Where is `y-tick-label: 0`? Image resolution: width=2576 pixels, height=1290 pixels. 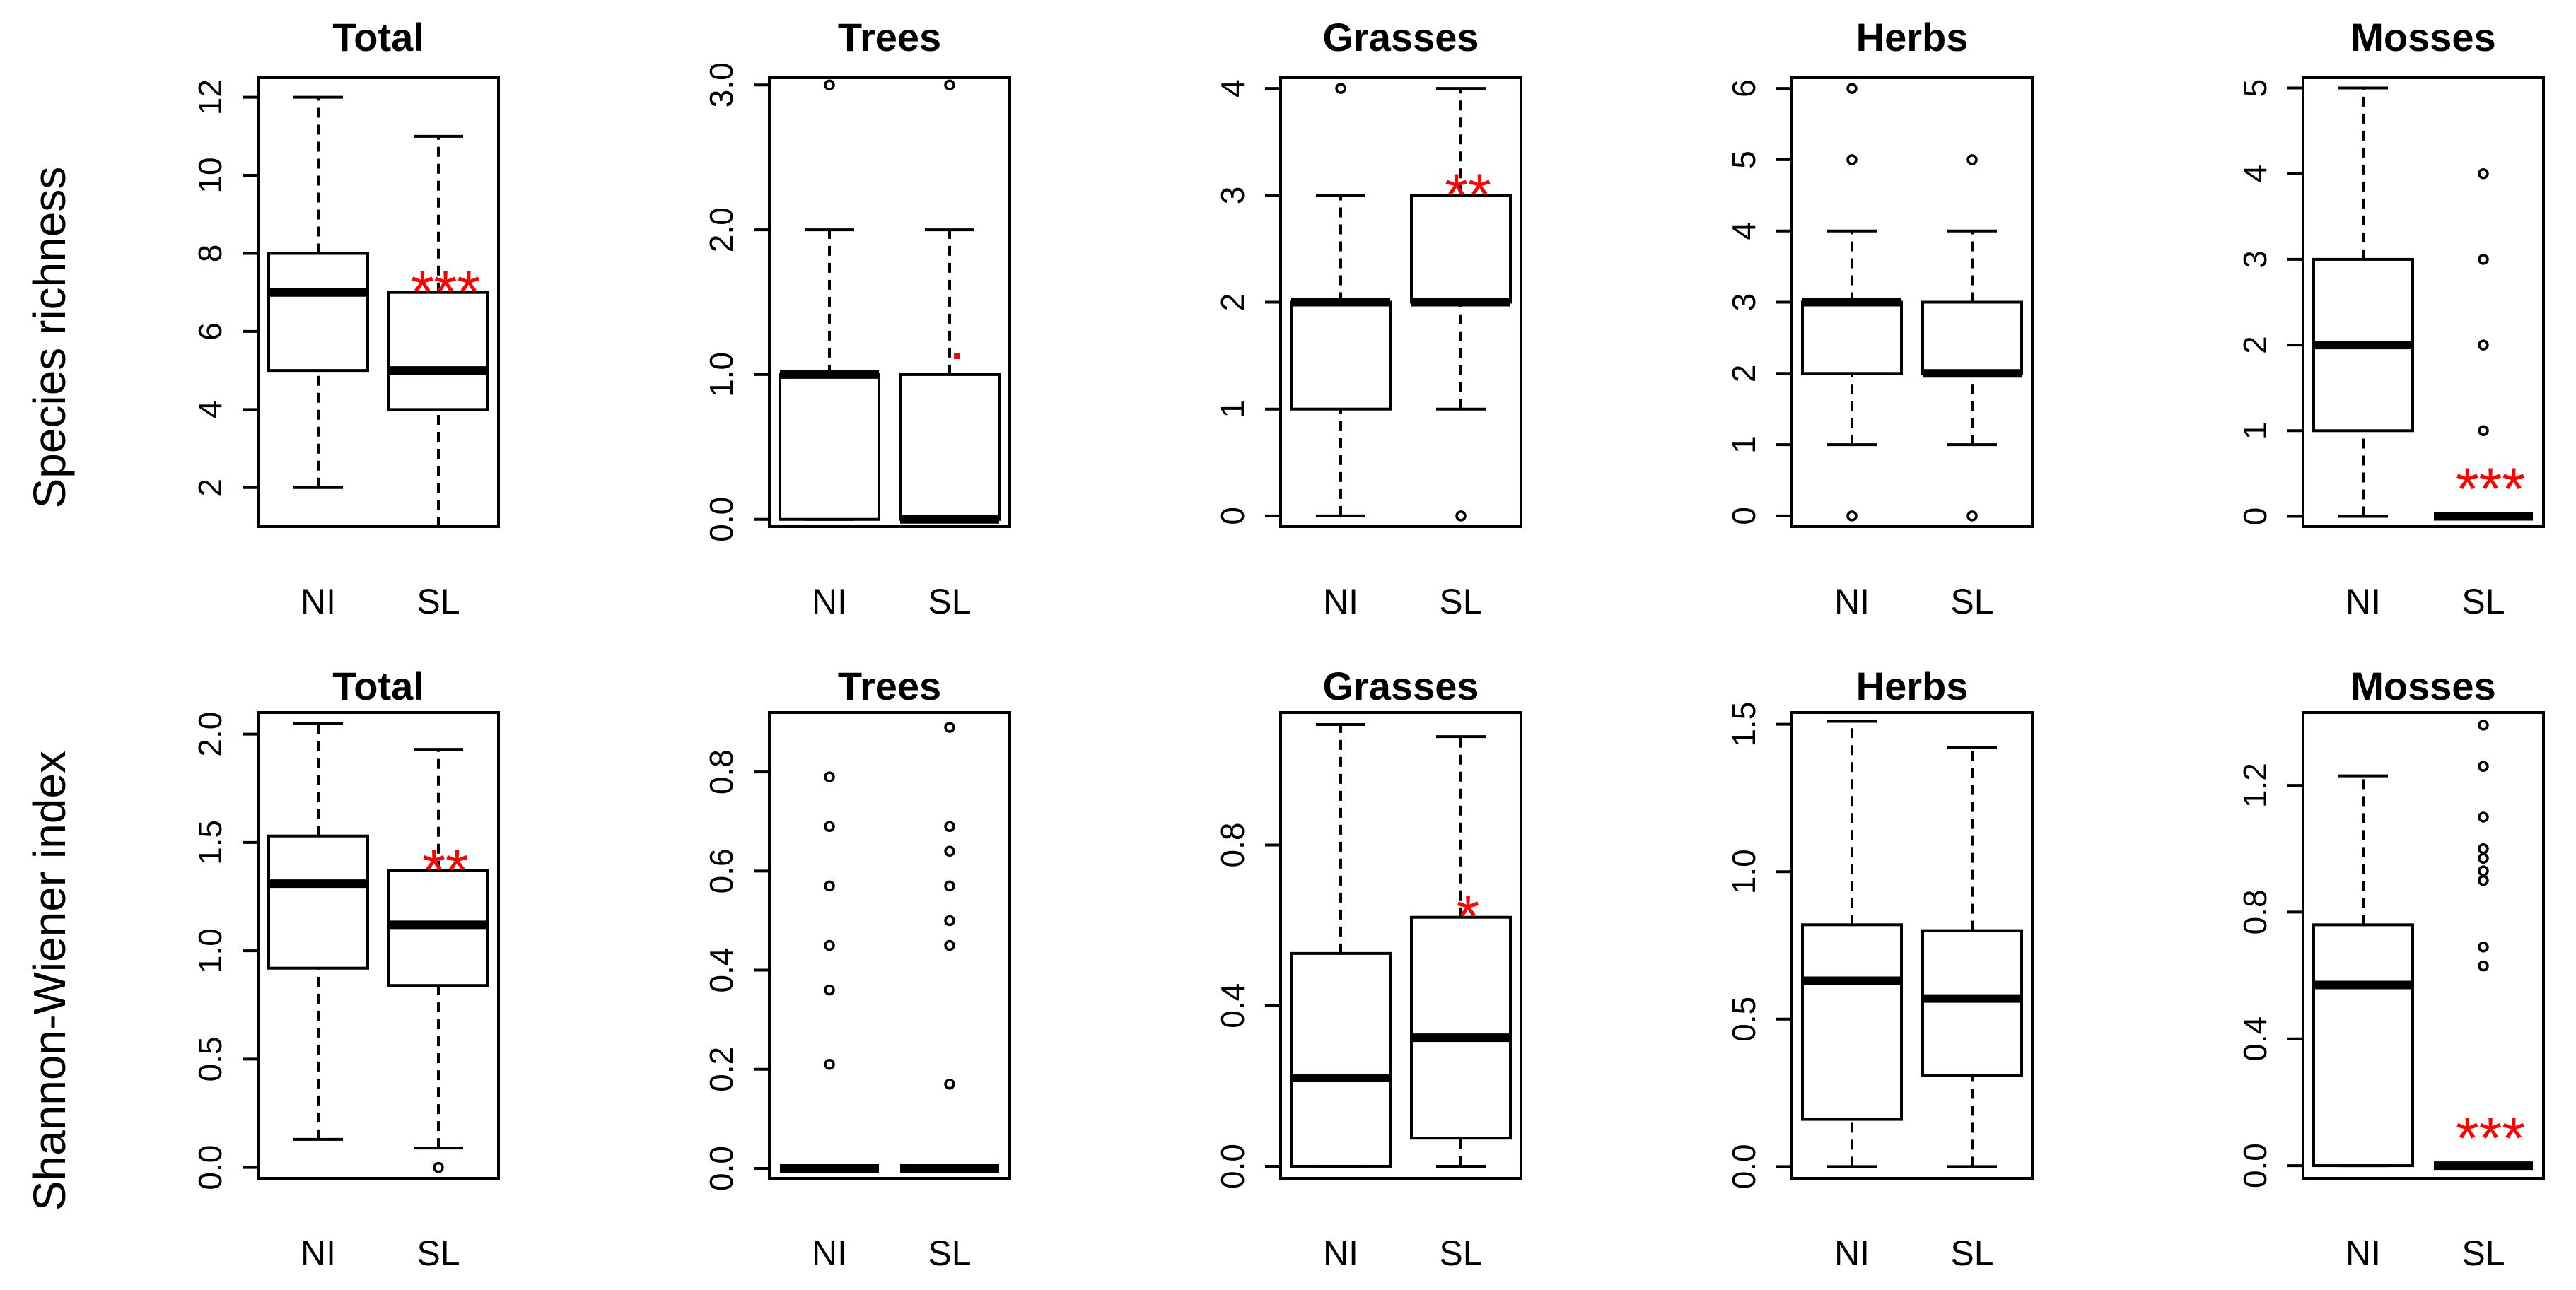 y-tick-label: 0 is located at coordinates (1232, 516).